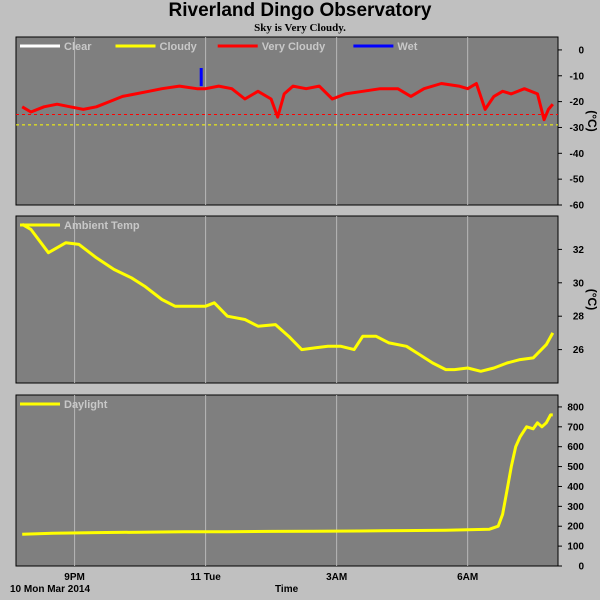 The image size is (600, 600). What do you see at coordinates (581, 50) in the screenshot?
I see `ytick-label-0-0: 0` at bounding box center [581, 50].